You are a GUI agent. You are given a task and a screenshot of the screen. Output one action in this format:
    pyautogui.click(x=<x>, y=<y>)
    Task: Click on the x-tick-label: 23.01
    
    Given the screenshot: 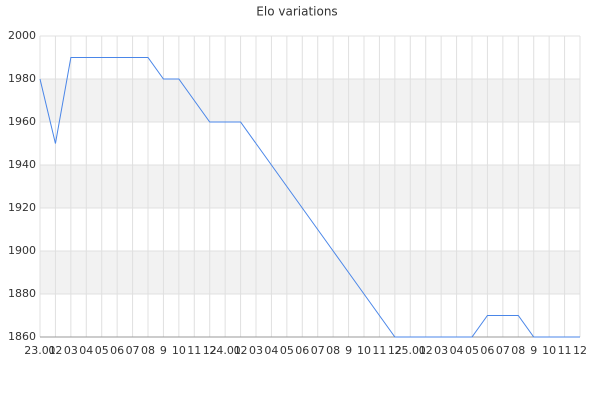 What is the action you would take?
    pyautogui.click(x=40, y=350)
    